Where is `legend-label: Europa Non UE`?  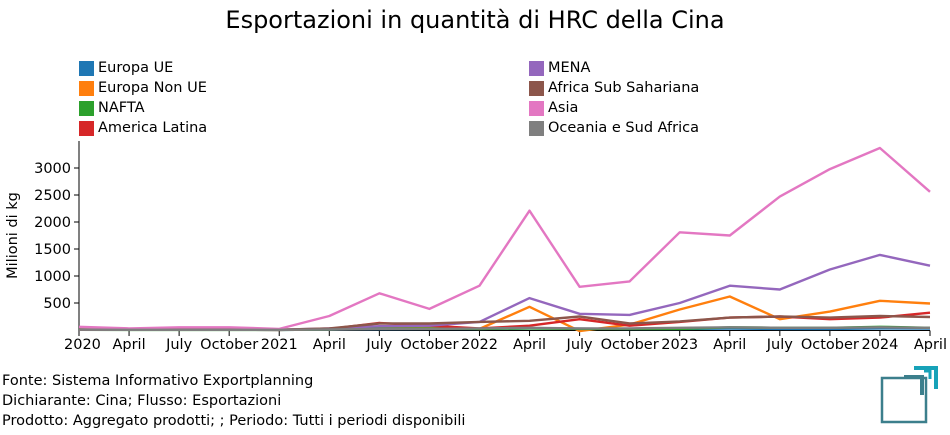
legend-label: Europa Non UE is located at coordinates (152, 88).